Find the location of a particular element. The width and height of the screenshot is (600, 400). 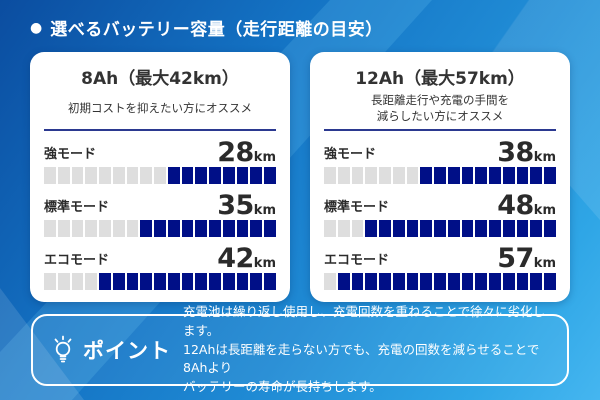

card-title: 12Ah（最大57km） is located at coordinates (440, 79).